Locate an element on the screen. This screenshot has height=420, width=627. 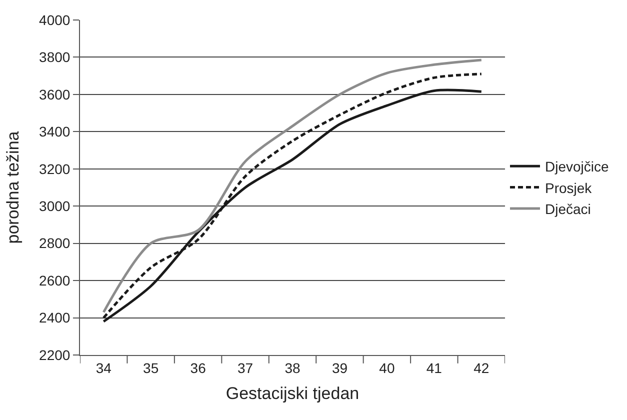
x-tick-label: 42 is located at coordinates (482, 368).